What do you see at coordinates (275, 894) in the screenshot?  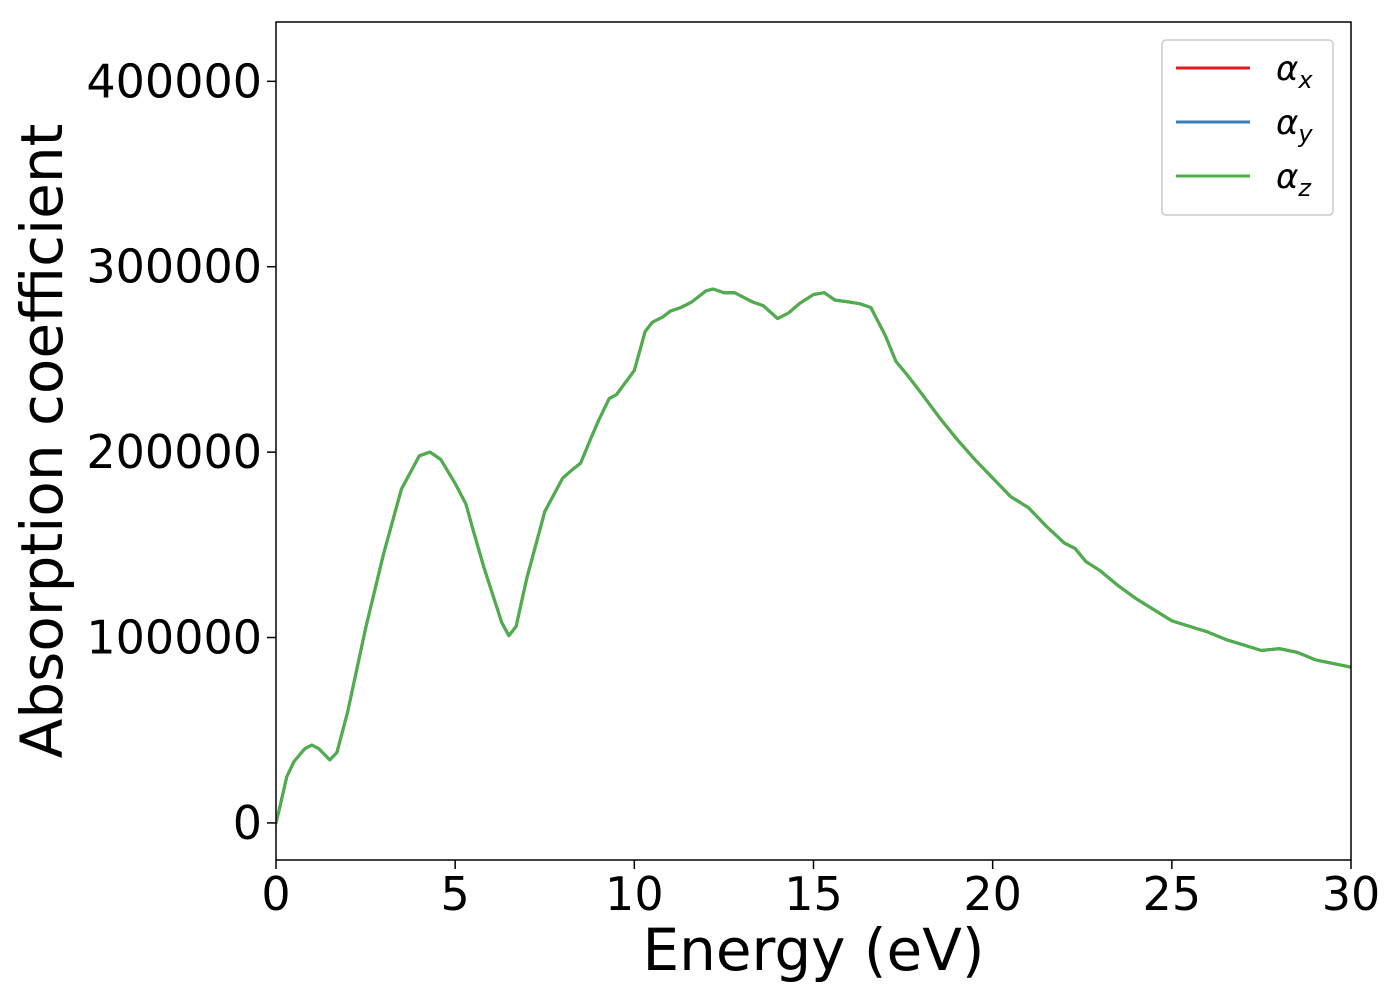 I see `x-tick-label: 0` at bounding box center [275, 894].